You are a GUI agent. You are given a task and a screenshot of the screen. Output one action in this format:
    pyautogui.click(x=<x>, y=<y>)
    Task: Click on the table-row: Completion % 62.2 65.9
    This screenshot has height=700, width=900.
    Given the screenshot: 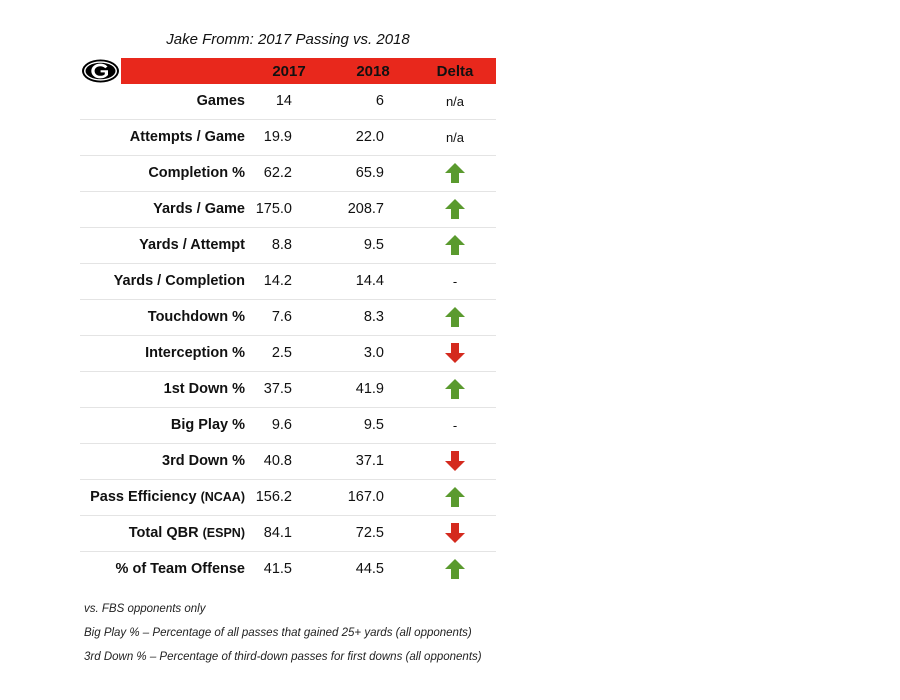 What is the action you would take?
    pyautogui.click(x=288, y=174)
    